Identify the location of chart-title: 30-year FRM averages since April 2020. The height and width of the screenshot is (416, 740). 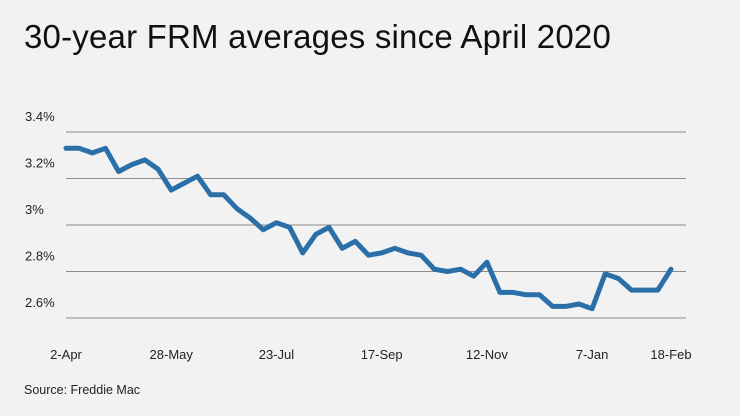
(318, 36).